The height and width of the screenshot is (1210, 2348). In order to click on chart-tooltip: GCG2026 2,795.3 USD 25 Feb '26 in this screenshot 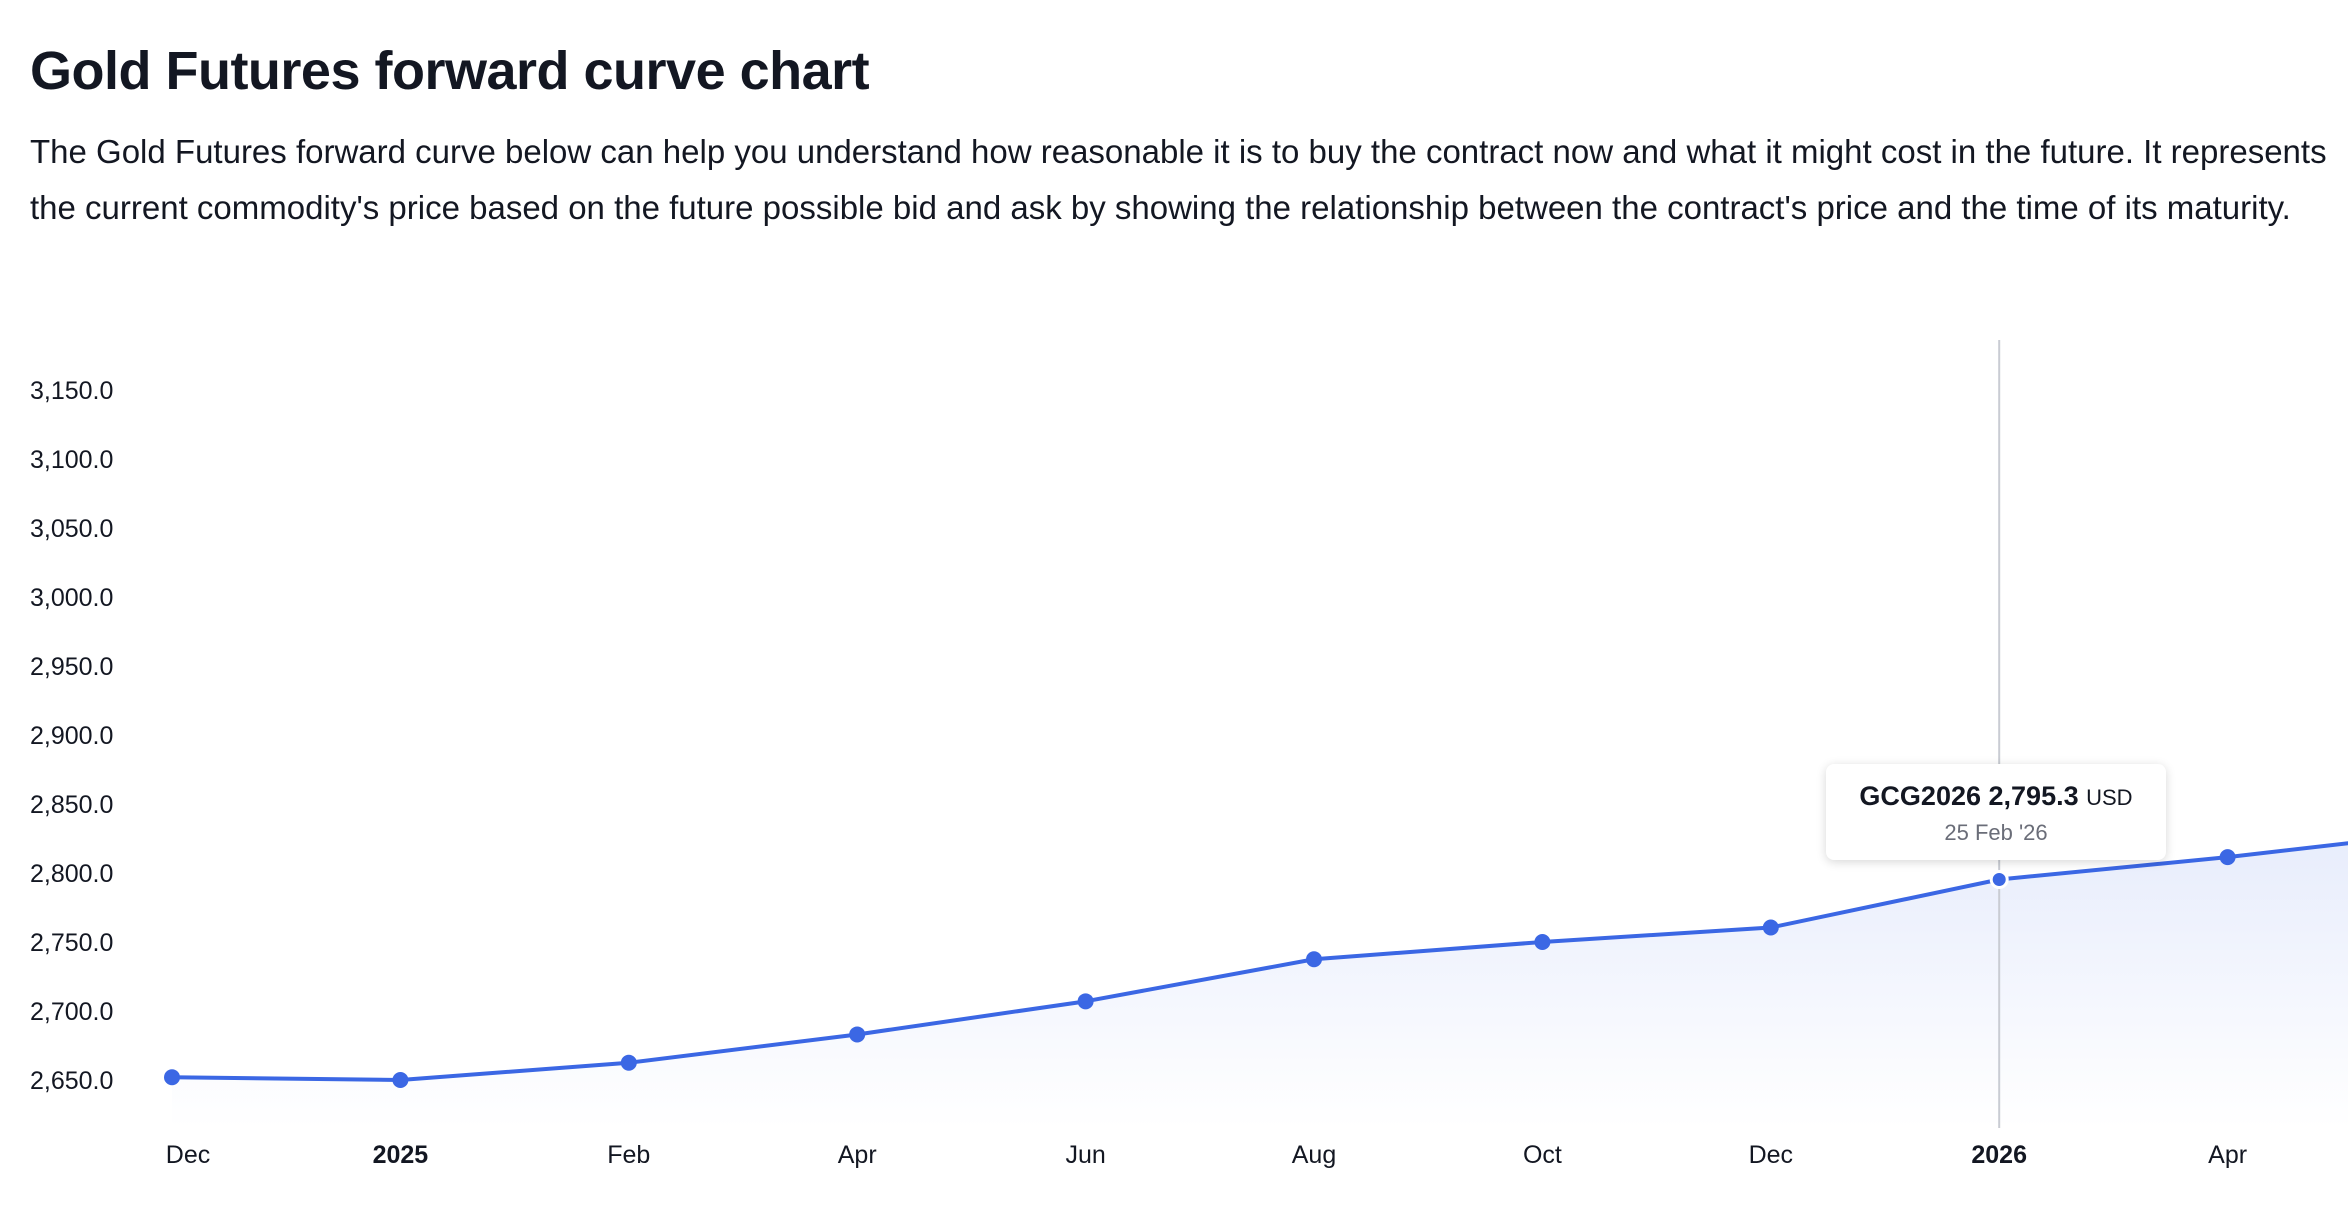, I will do `click(1996, 812)`.